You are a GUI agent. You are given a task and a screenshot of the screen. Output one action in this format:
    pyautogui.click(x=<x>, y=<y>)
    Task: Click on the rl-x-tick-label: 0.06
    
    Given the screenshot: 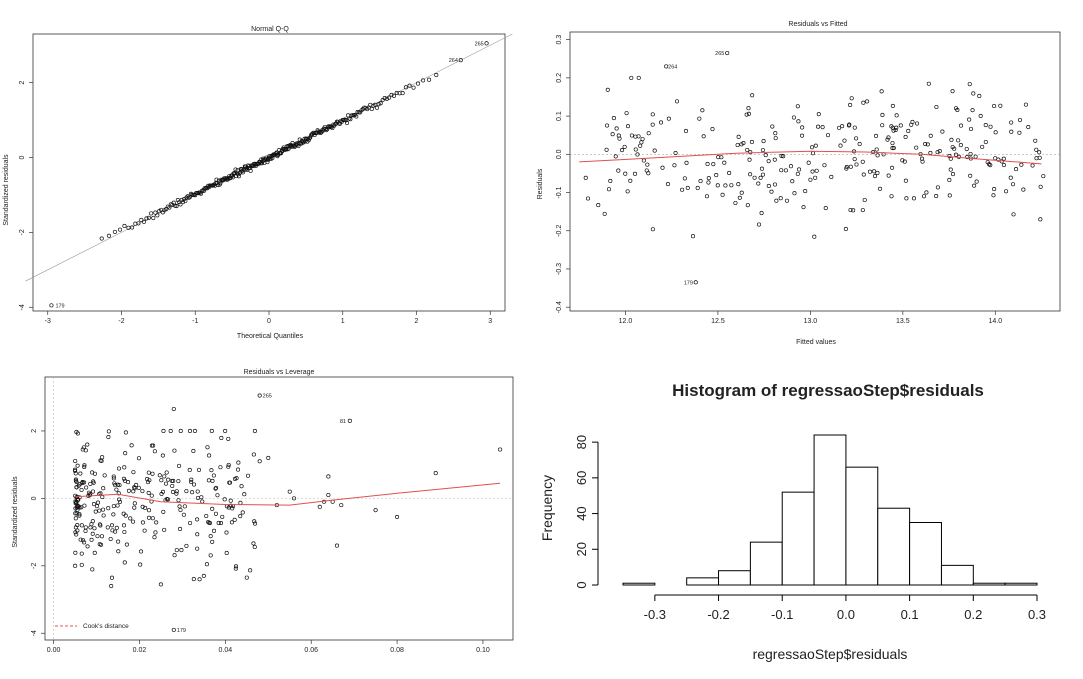 What is the action you would take?
    pyautogui.click(x=311, y=650)
    